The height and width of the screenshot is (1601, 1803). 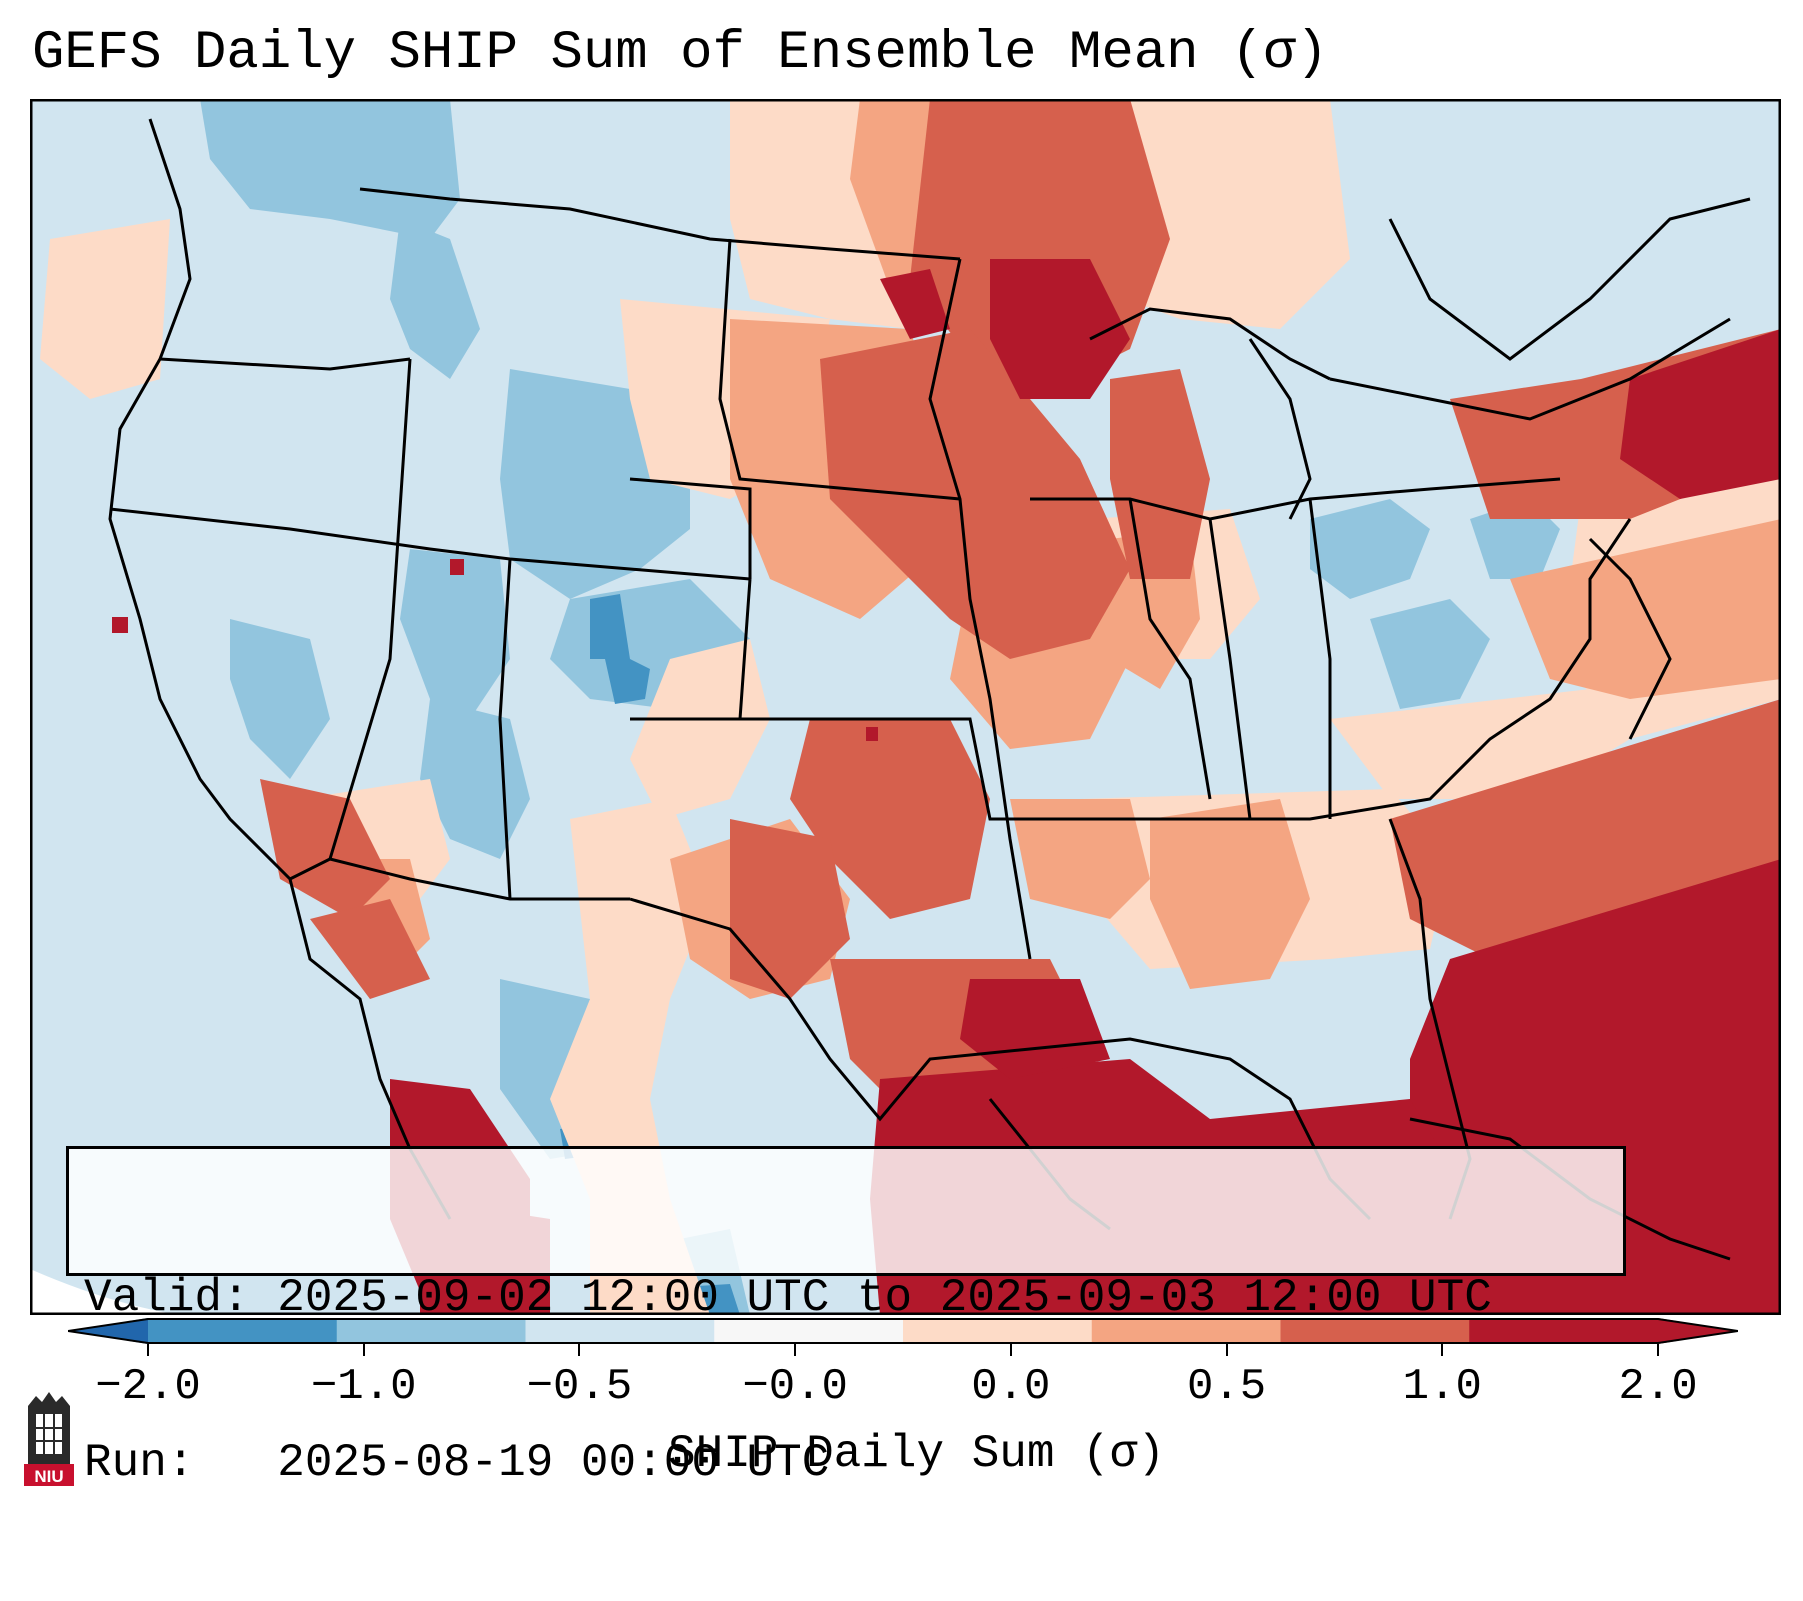 What do you see at coordinates (1698, 1331) in the screenshot?
I see `colorbar-over-extension` at bounding box center [1698, 1331].